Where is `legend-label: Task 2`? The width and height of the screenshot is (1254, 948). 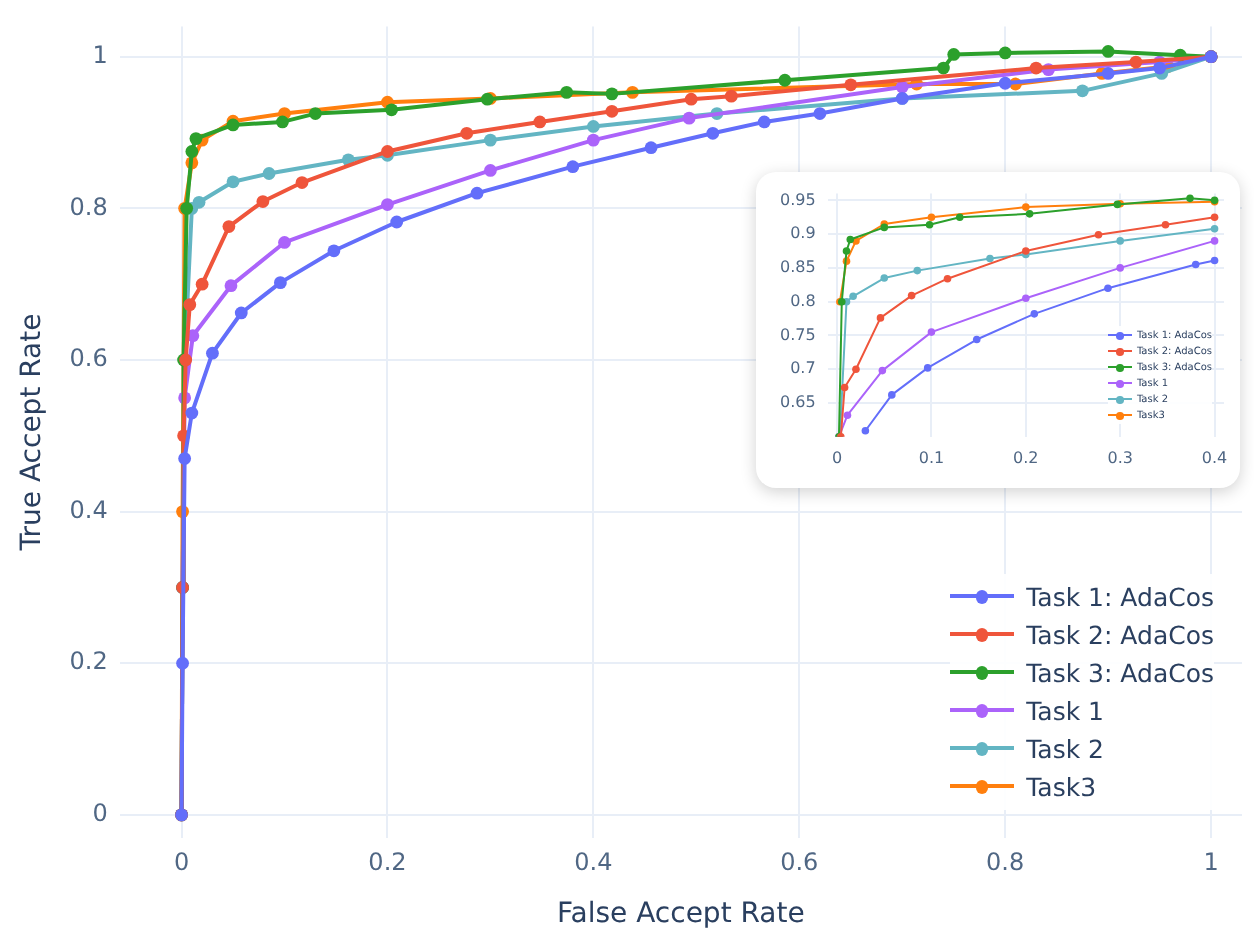
legend-label: Task 2 is located at coordinates (1065, 748).